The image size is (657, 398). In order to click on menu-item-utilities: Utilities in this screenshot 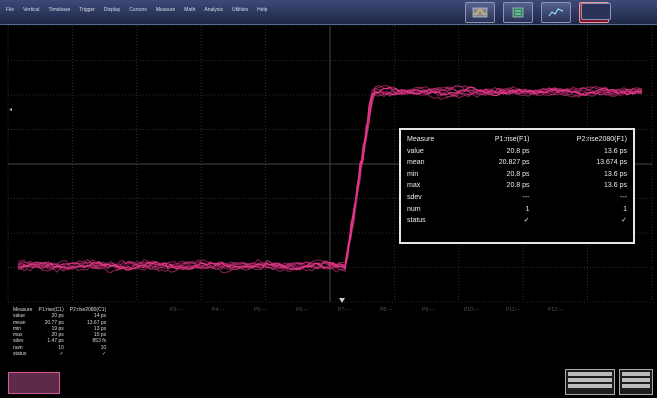, I will do `click(240, 10)`.